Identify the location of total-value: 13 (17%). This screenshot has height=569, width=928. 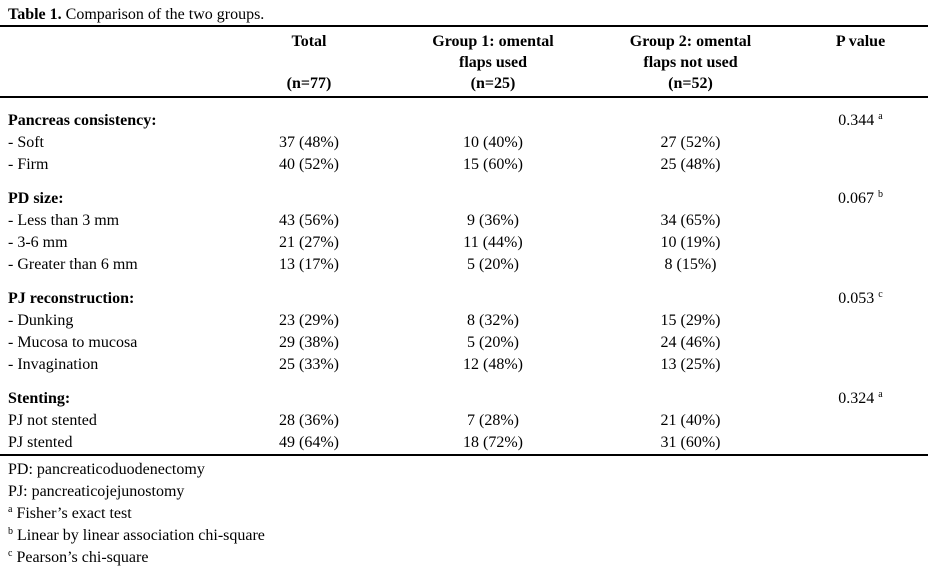
(309, 264).